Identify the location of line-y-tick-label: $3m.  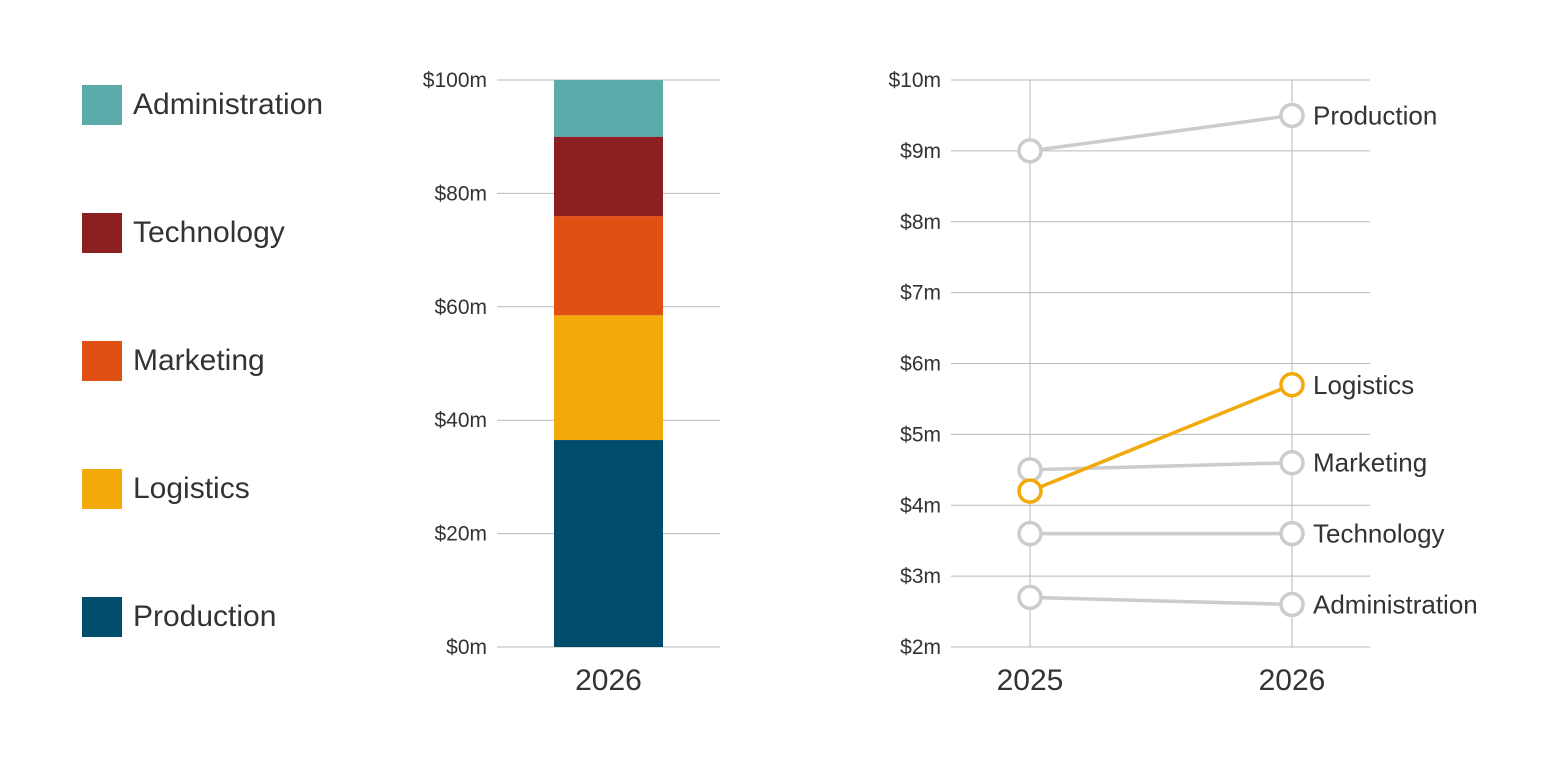
(920, 576).